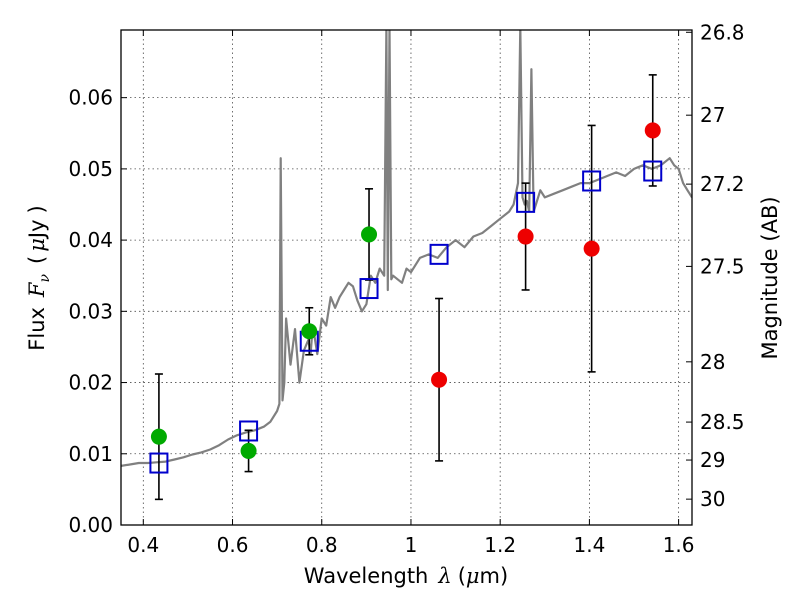 The width and height of the screenshot is (800, 600). I want to click on y-tick-label: 0.02, so click(90, 383).